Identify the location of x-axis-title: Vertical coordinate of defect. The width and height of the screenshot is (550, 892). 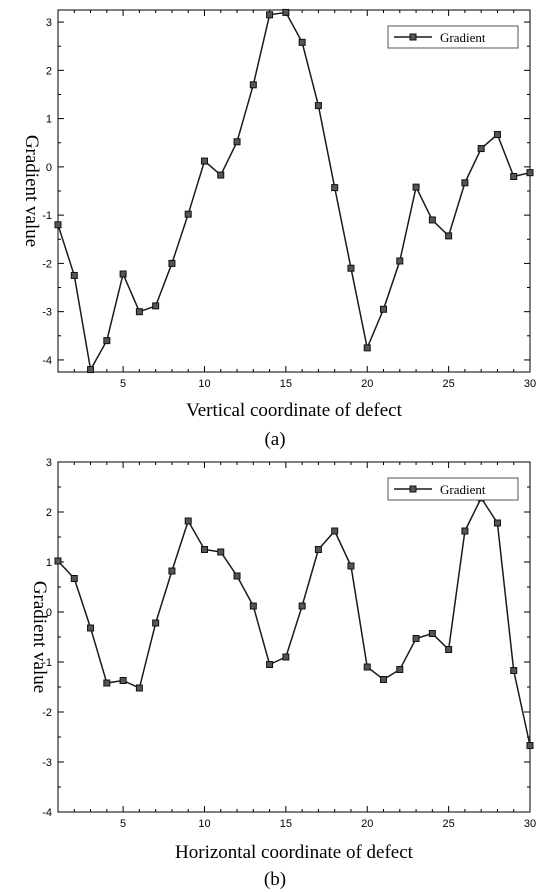
(294, 410).